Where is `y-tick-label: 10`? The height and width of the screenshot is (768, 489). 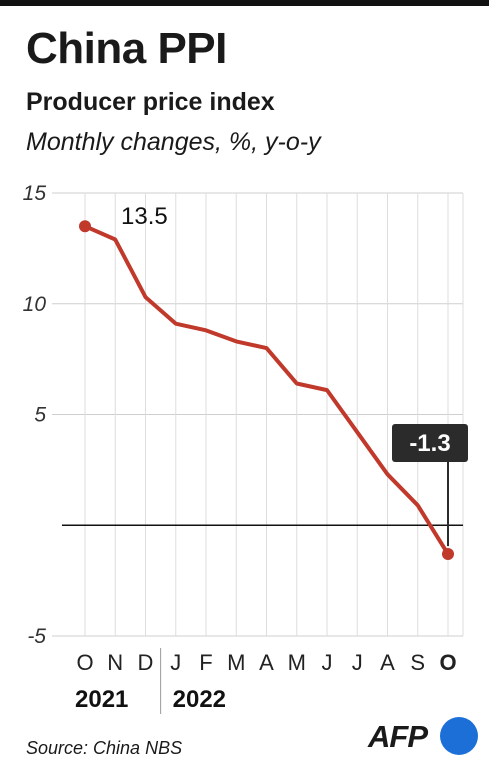 y-tick-label: 10 is located at coordinates (35, 304).